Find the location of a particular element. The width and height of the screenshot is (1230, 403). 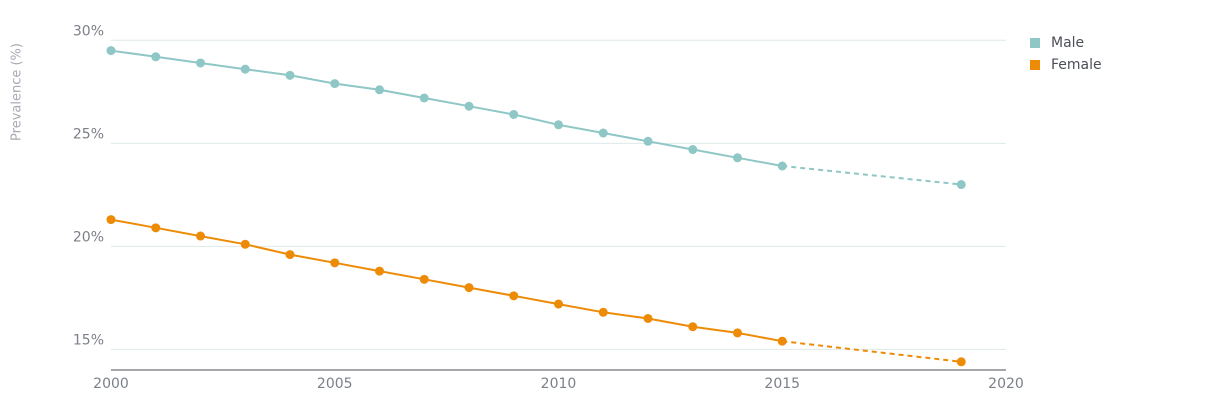

female-point-2013 is located at coordinates (693, 327).